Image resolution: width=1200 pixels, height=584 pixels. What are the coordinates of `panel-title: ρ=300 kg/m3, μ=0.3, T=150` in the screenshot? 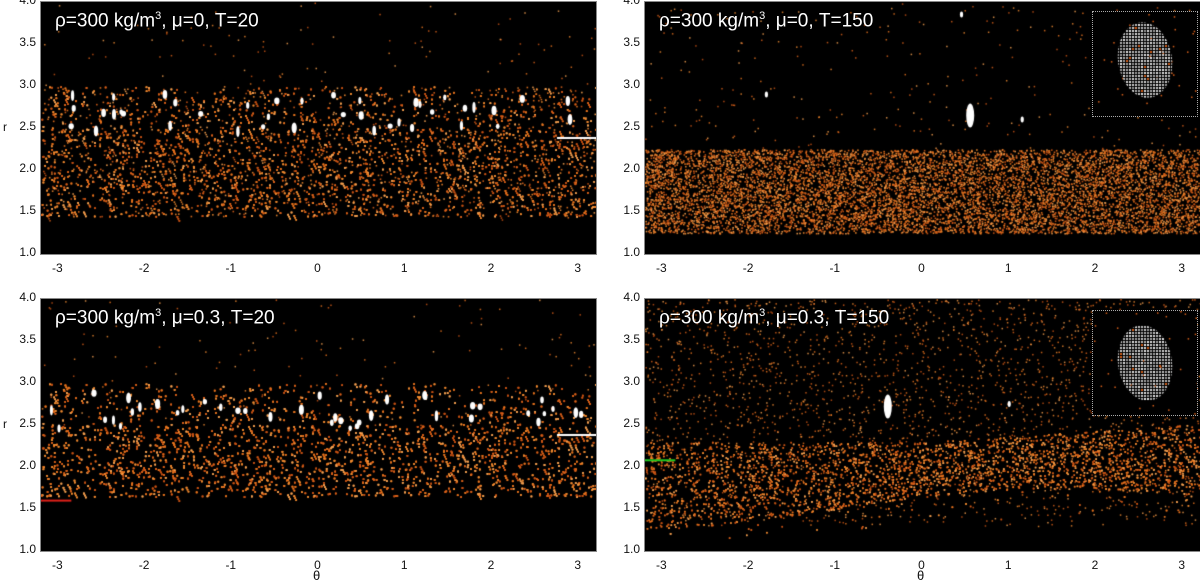 It's located at (774, 318).